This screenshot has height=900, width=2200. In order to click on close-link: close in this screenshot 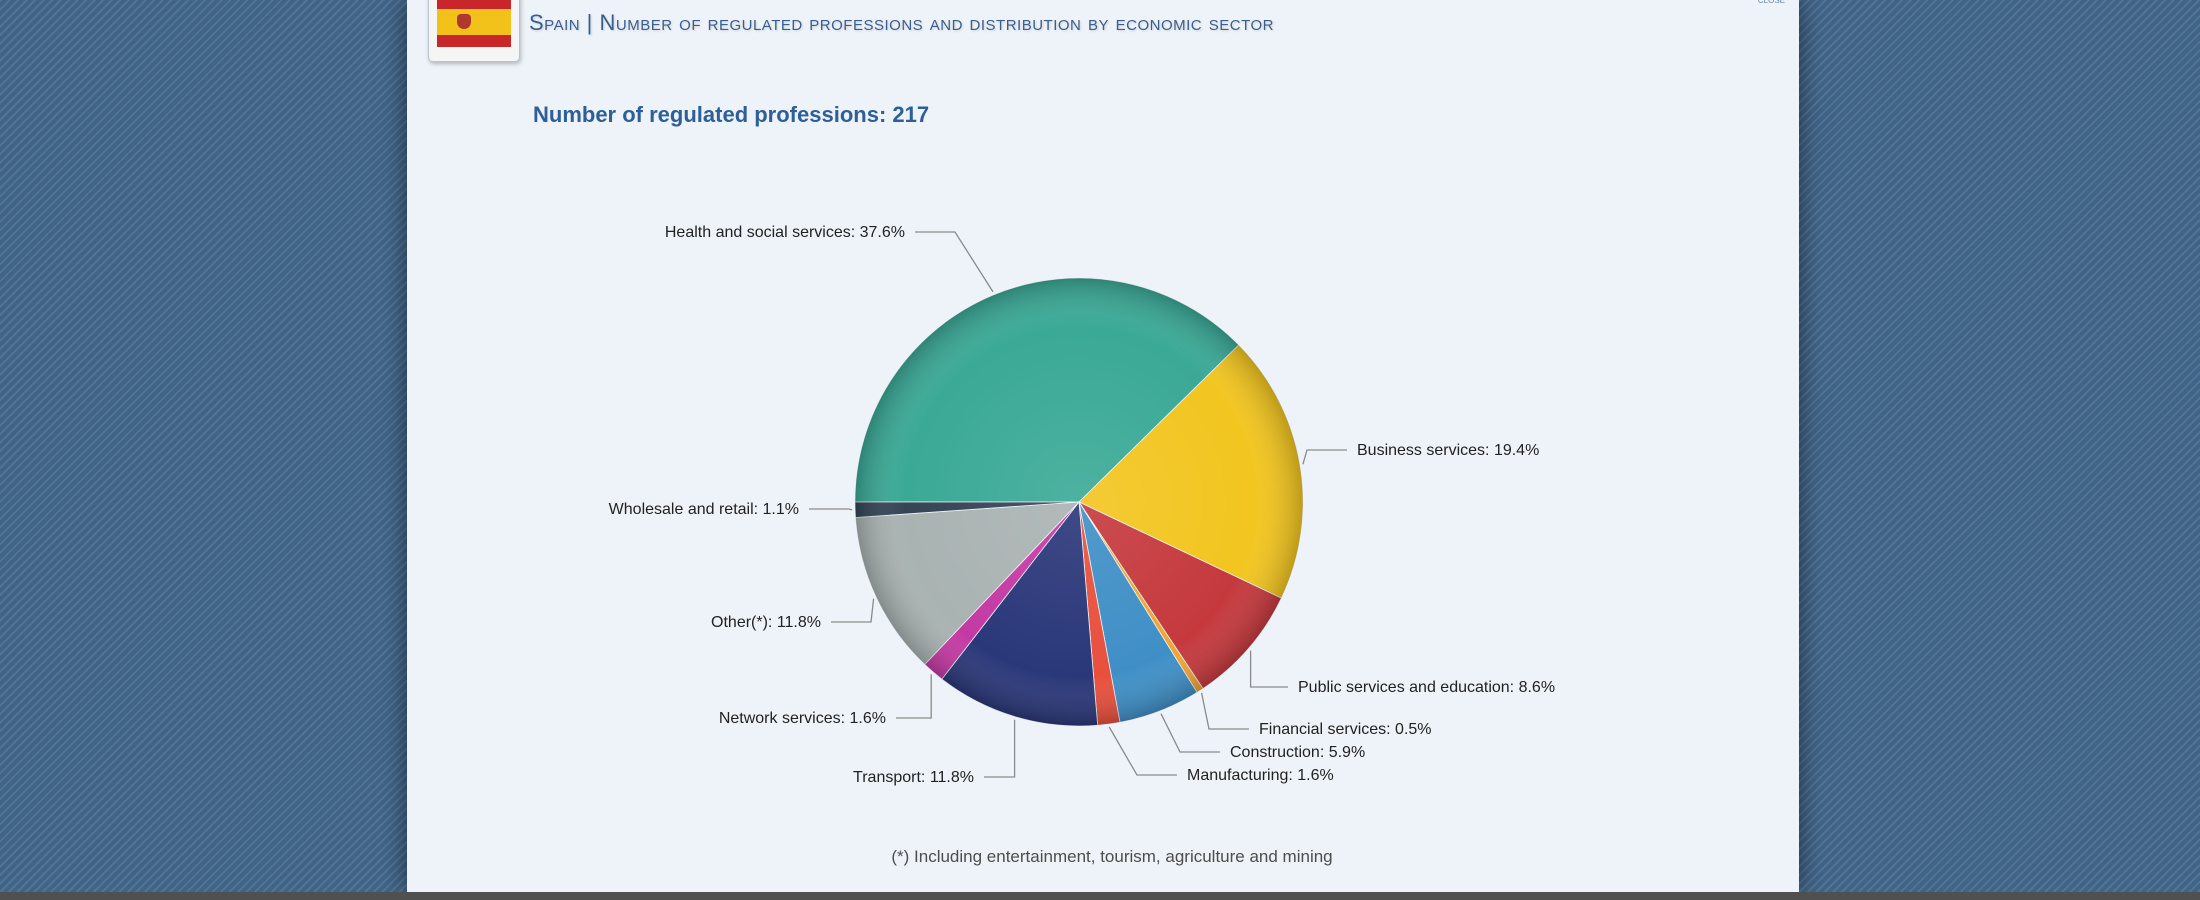, I will do `click(1771, 3)`.